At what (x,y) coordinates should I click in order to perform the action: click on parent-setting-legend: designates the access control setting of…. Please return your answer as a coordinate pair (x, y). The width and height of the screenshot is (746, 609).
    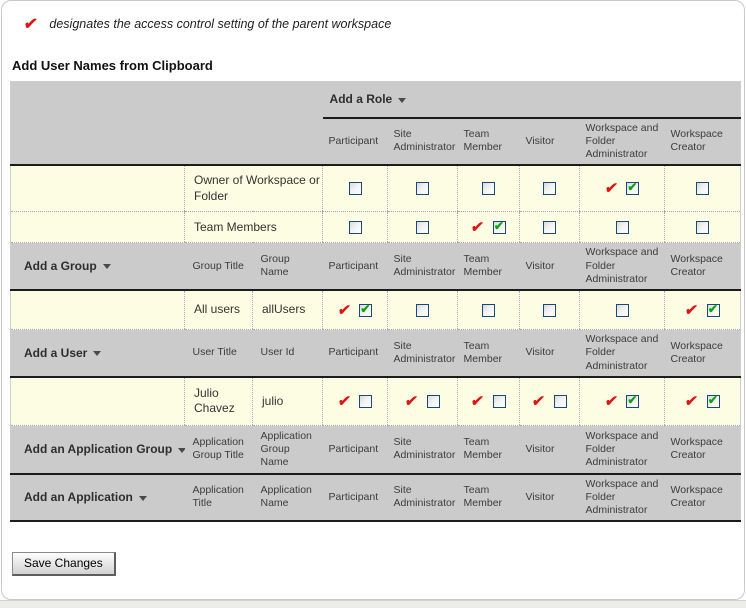
    Looking at the image, I should click on (373, 17).